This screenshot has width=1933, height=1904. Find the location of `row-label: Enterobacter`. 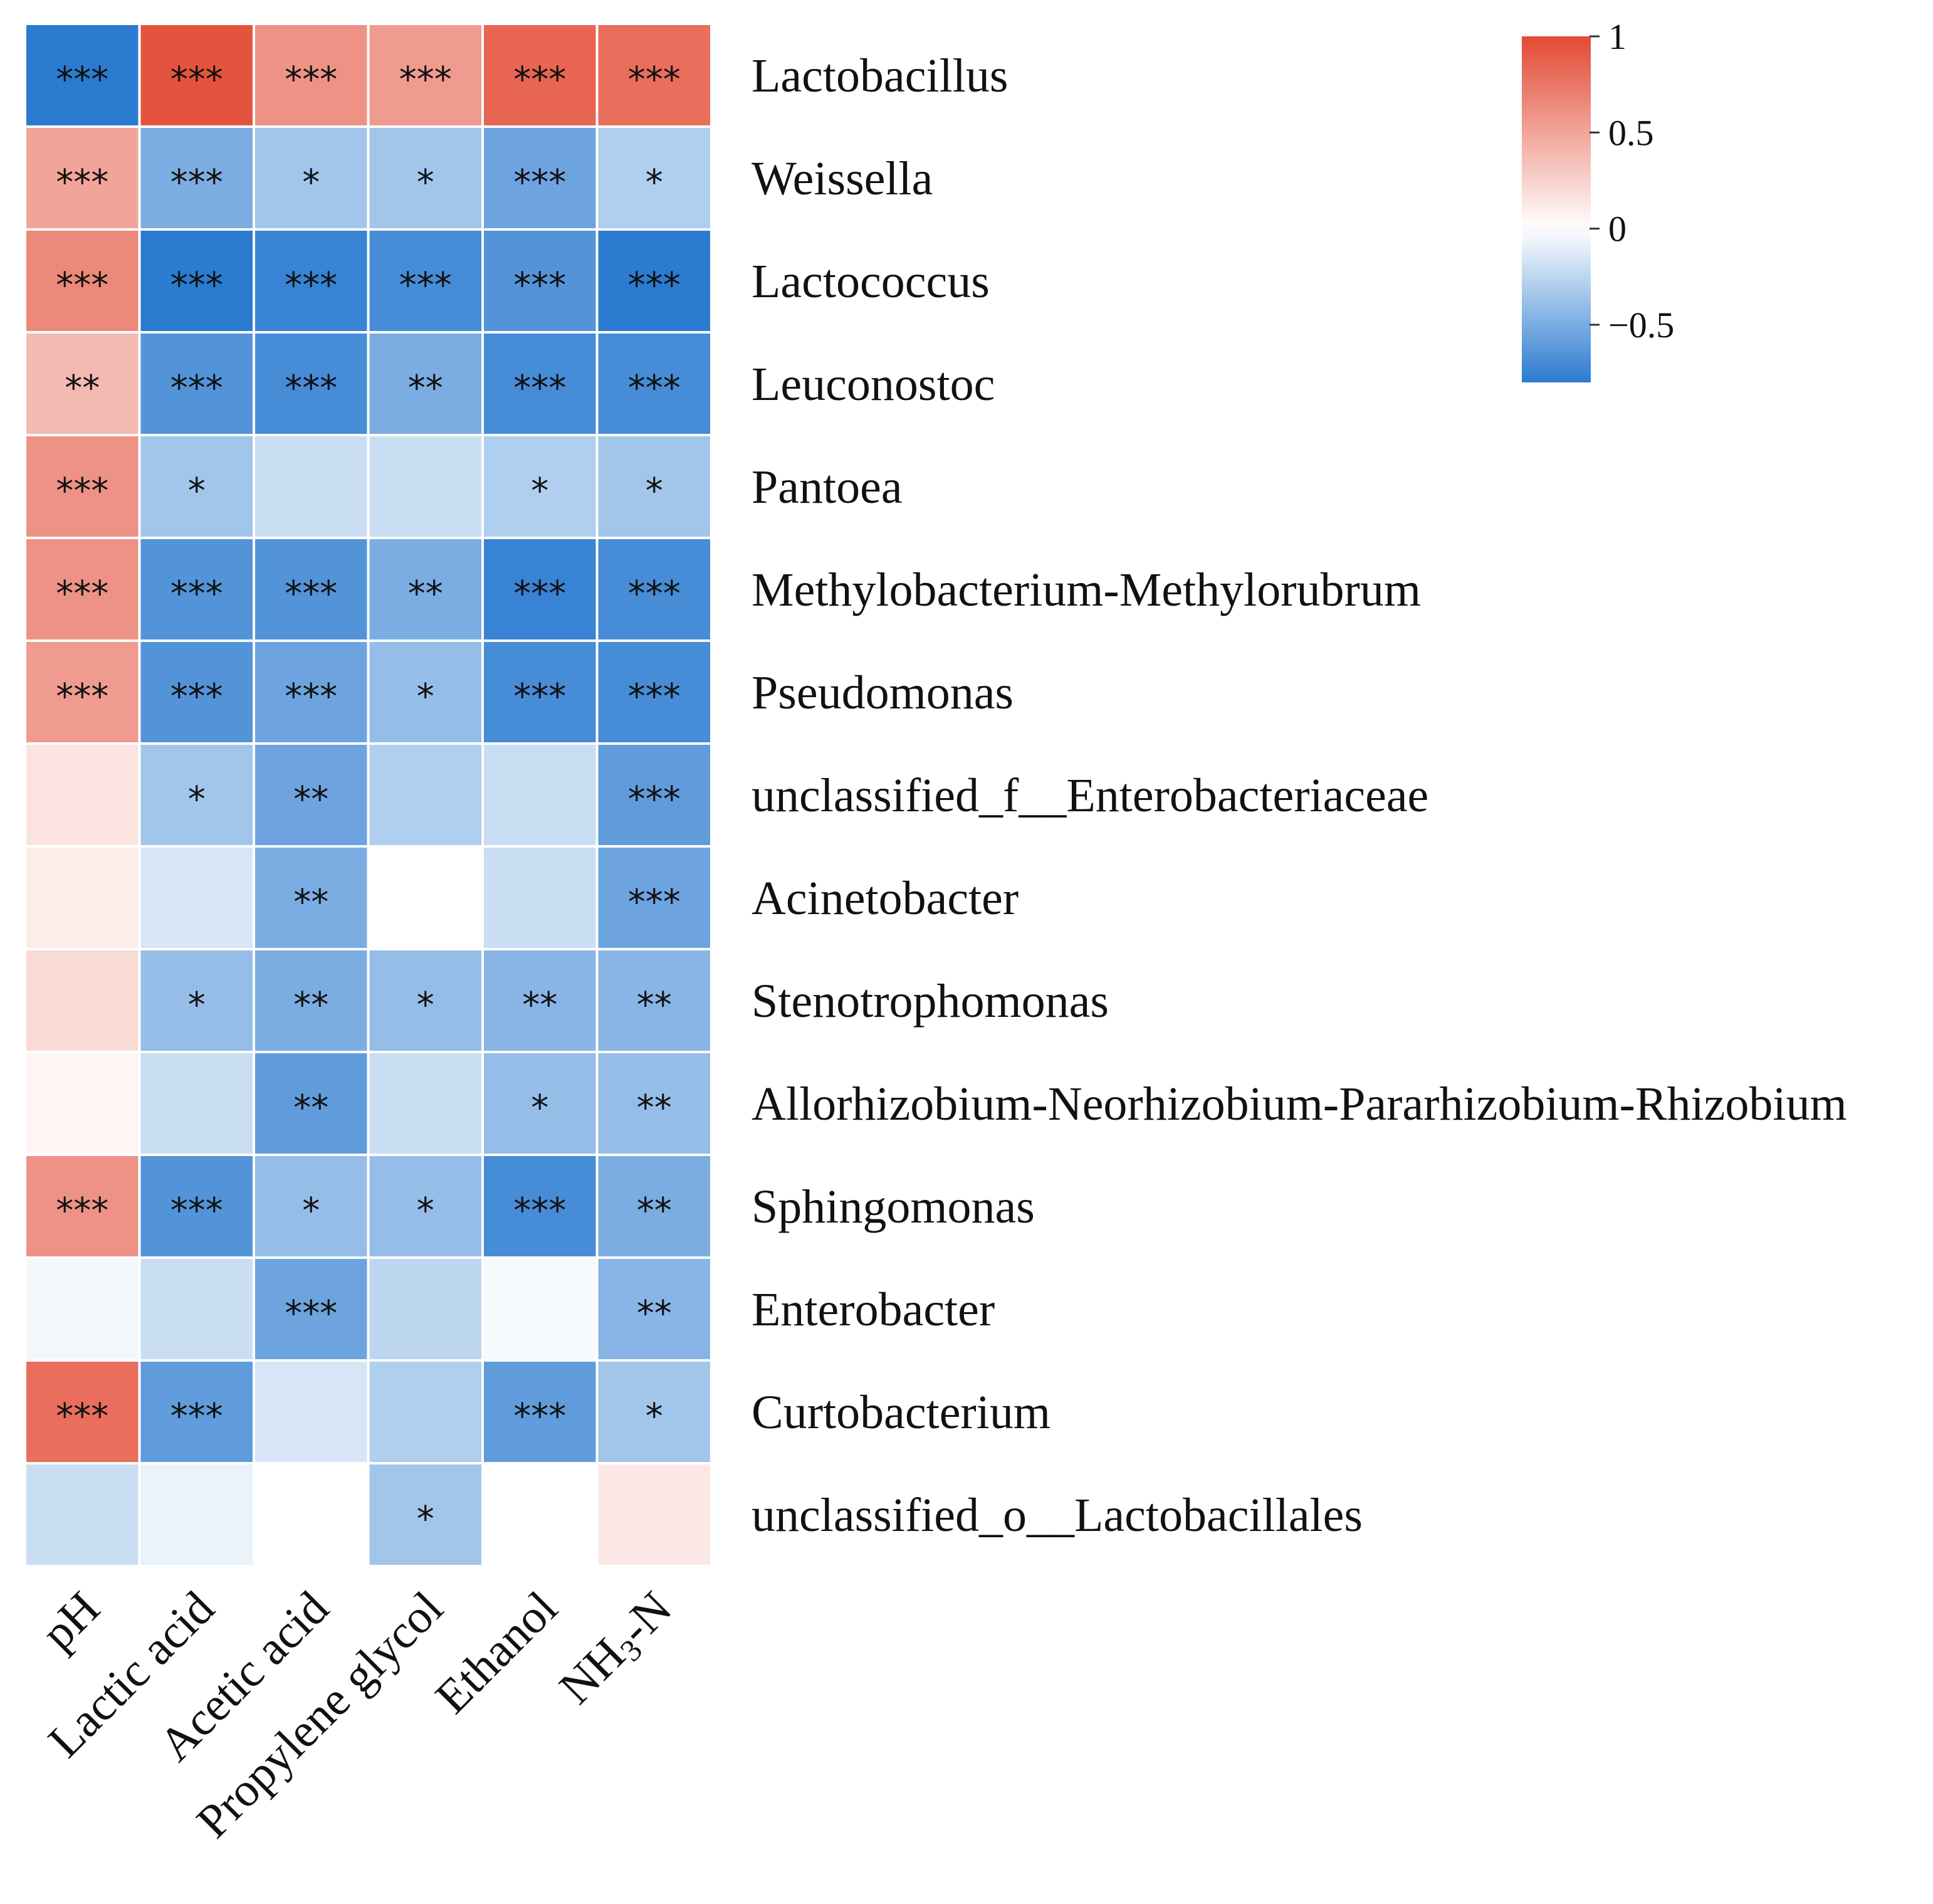

row-label: Enterobacter is located at coordinates (873, 1309).